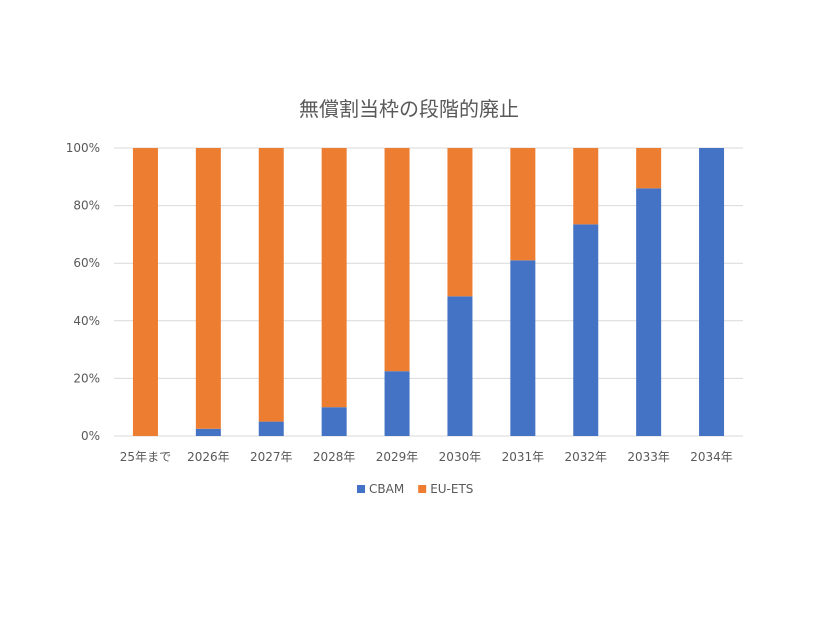 The height and width of the screenshot is (621, 830). I want to click on x-tick-label: 2026年, so click(208, 457).